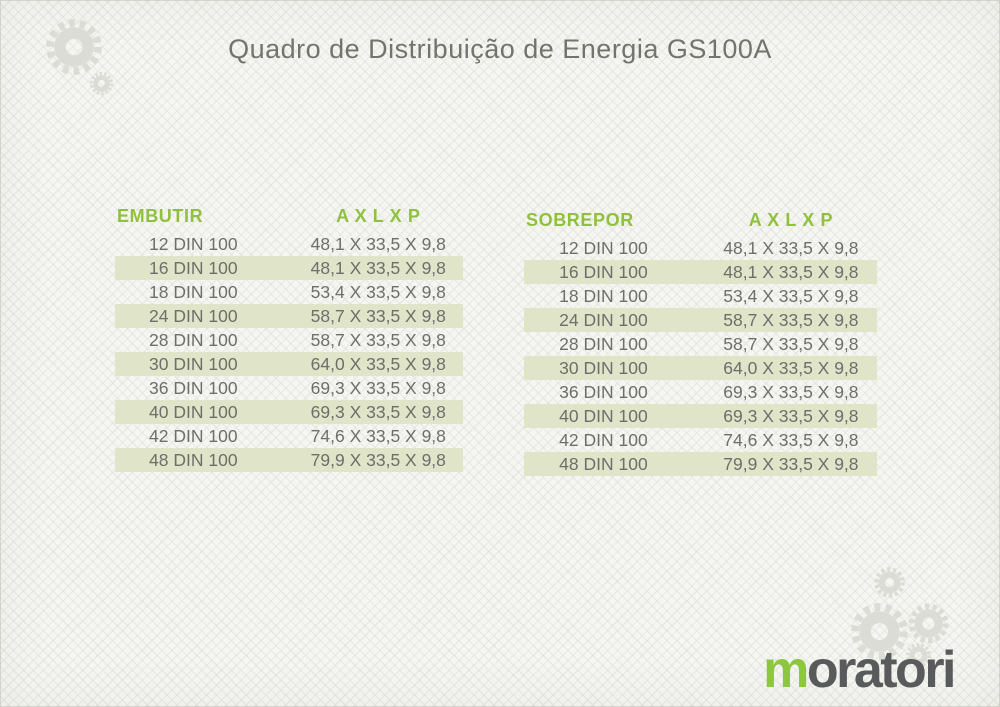 The width and height of the screenshot is (1000, 707). Describe the element at coordinates (500, 49) in the screenshot. I see `page-title: Quadro de Distribuição de Energia GS100A` at that location.